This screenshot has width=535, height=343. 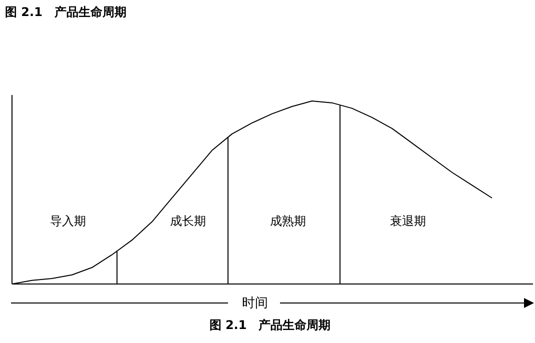 I want to click on annotation: 导入期, so click(x=68, y=221).